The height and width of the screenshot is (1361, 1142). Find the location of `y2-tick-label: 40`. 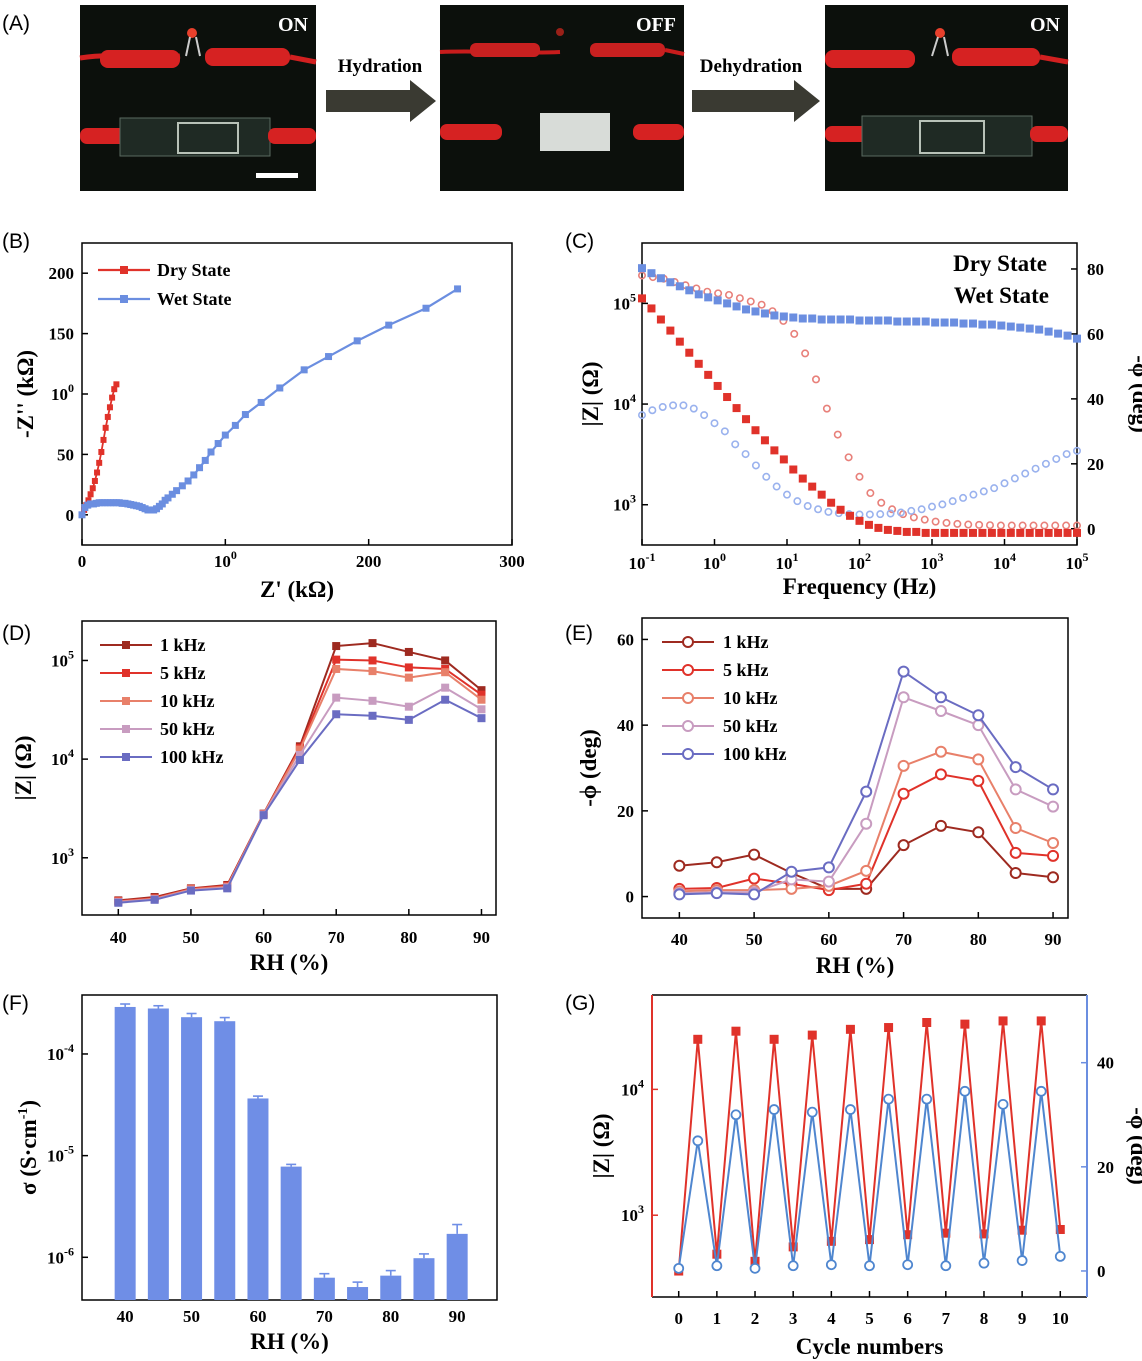

y2-tick-label: 40 is located at coordinates (1105, 1063).